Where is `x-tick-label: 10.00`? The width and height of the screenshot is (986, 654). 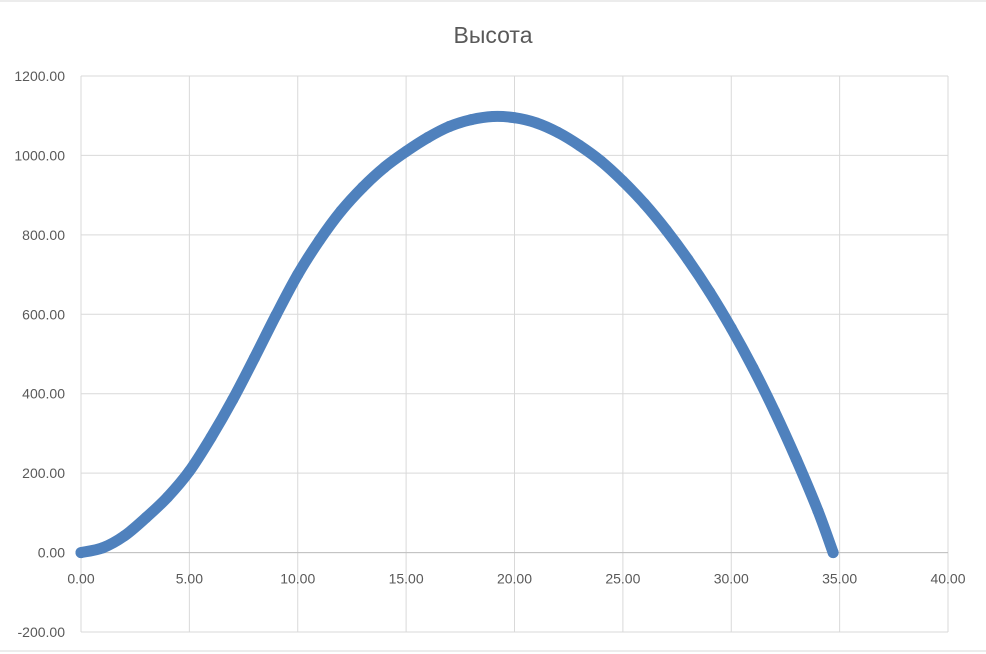
x-tick-label: 10.00 is located at coordinates (297, 579).